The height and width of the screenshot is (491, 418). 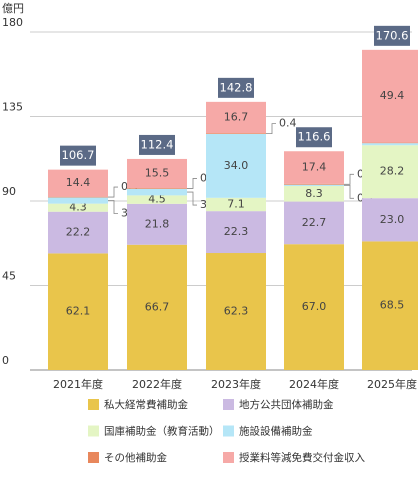 I want to click on value-label: 22.2, so click(x=78, y=232).